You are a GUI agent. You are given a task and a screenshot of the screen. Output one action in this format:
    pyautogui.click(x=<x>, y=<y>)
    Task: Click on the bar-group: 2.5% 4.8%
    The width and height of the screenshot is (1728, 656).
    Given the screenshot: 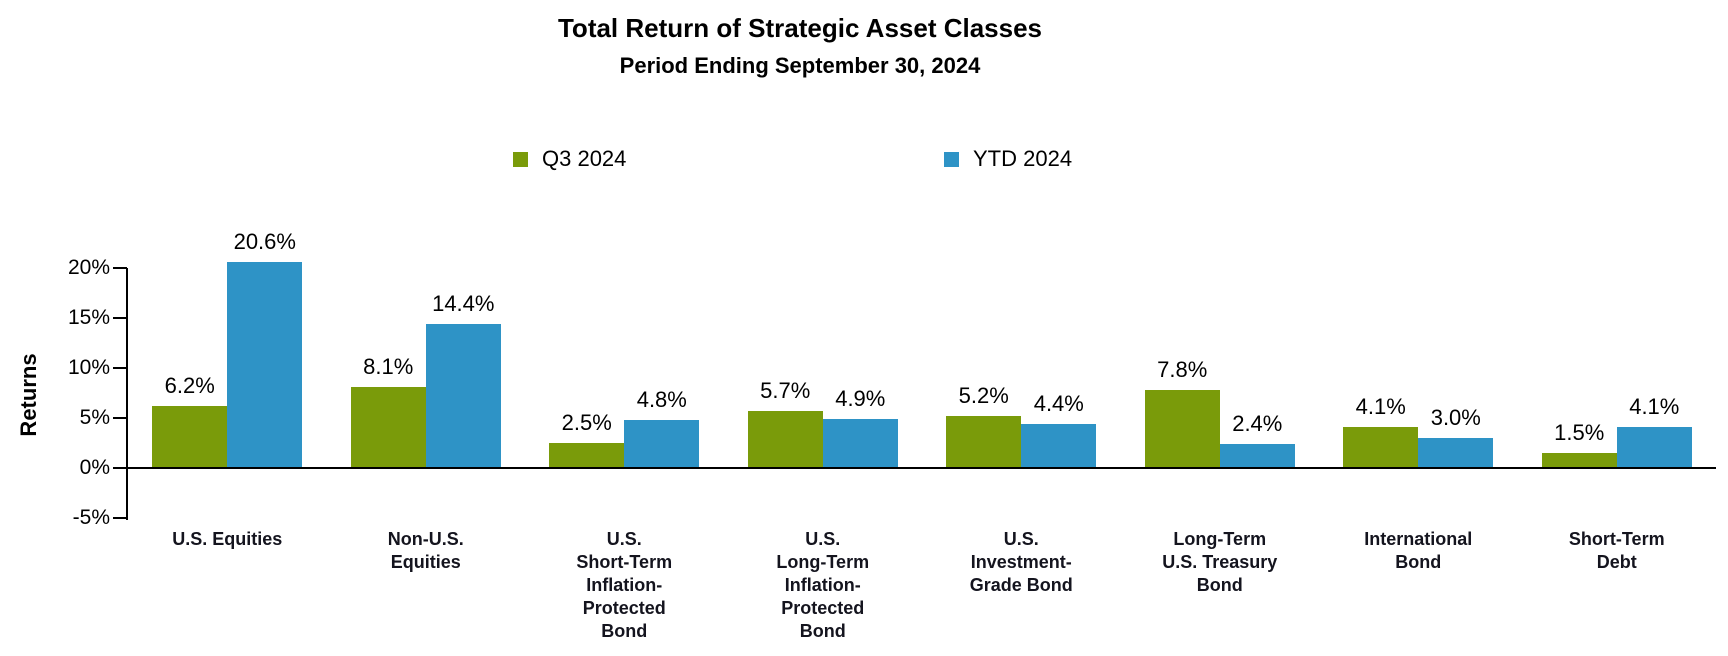 What is the action you would take?
    pyautogui.click(x=624, y=353)
    